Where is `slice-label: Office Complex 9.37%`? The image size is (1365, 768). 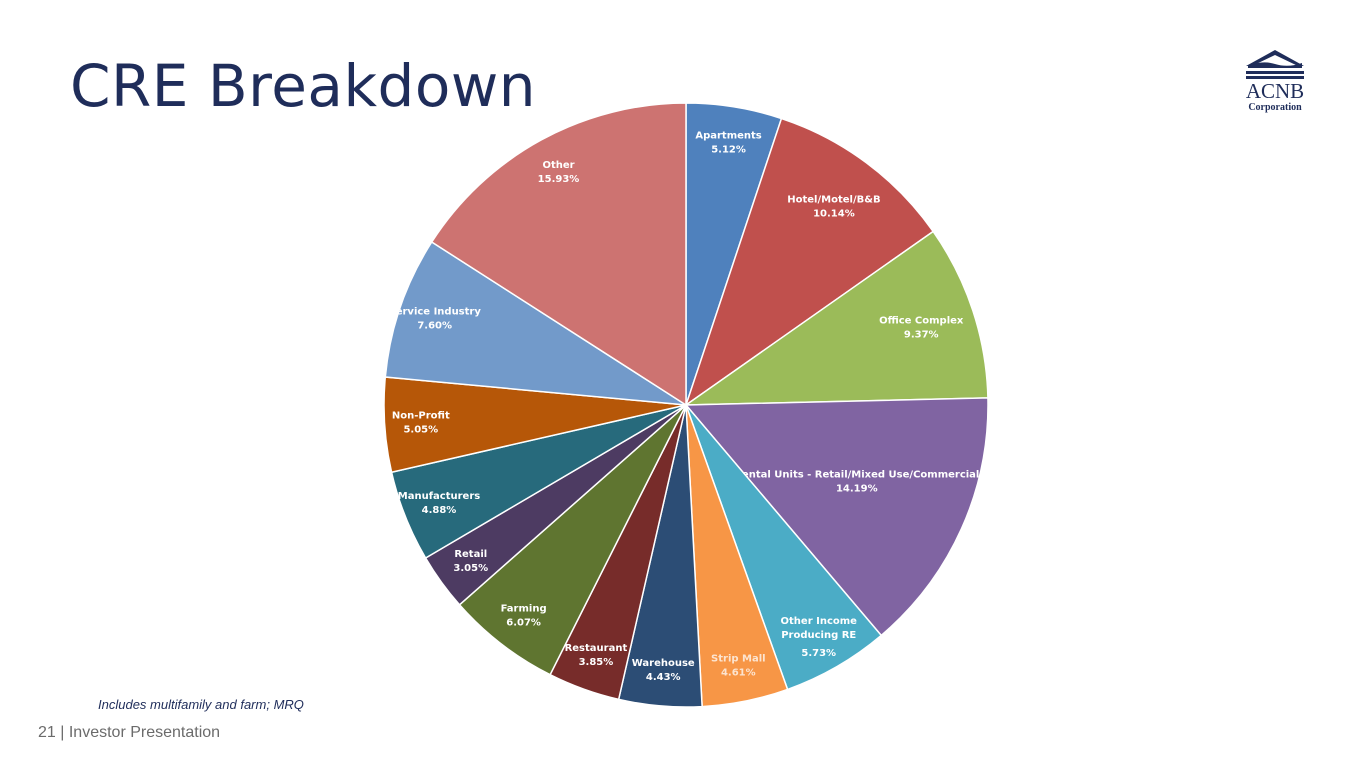
slice-label: Office Complex 9.37% is located at coordinates (921, 328).